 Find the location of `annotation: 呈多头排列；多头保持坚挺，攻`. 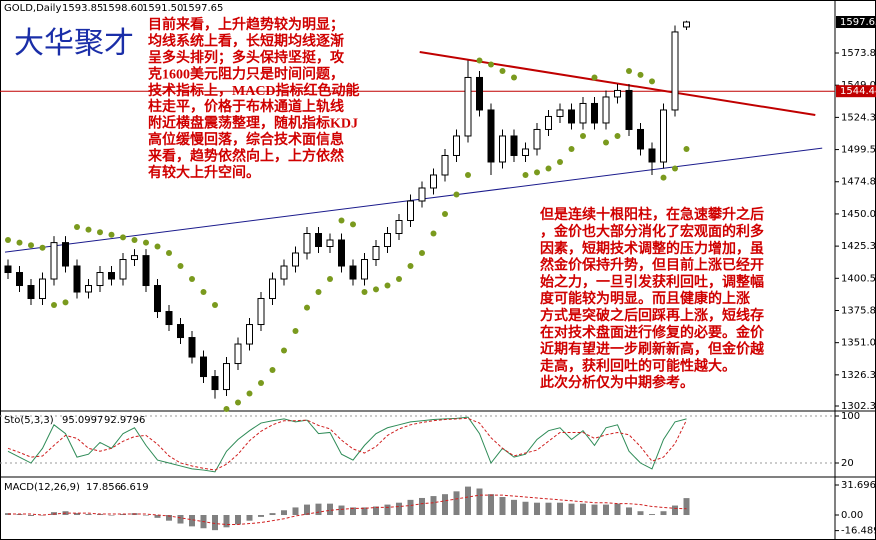

annotation: 呈多头排列；多头保持坚挺，攻 is located at coordinates (246, 57).